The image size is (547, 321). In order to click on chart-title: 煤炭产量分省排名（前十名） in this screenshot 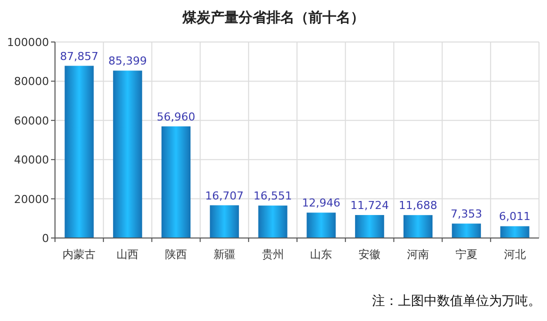, I will do `click(273, 17)`.